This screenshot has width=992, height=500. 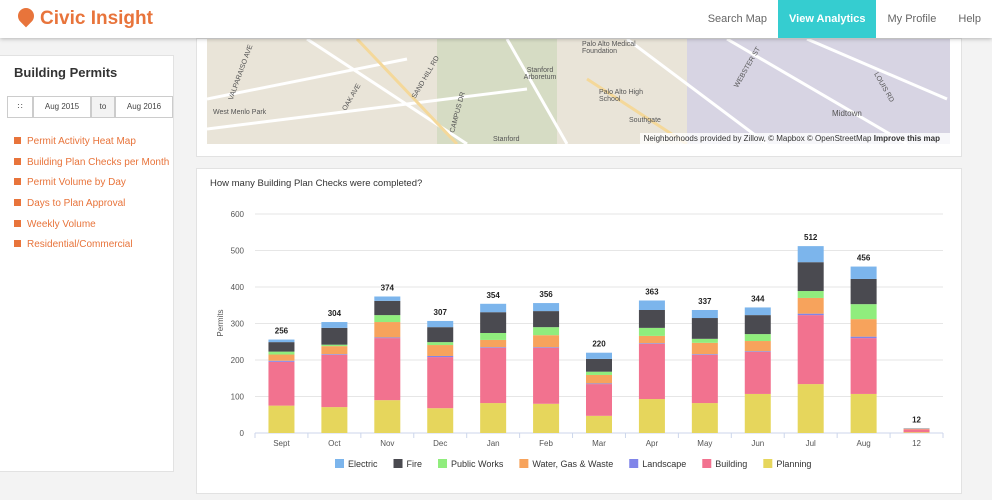 I want to click on total-label: 363, so click(x=652, y=292).